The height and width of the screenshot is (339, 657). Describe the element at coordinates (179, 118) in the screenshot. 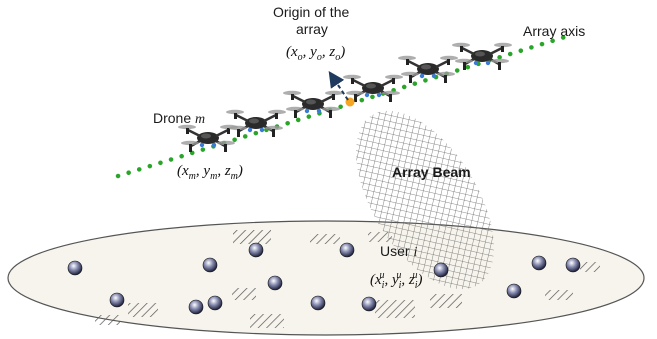

I see `drone-label: Drone m` at that location.